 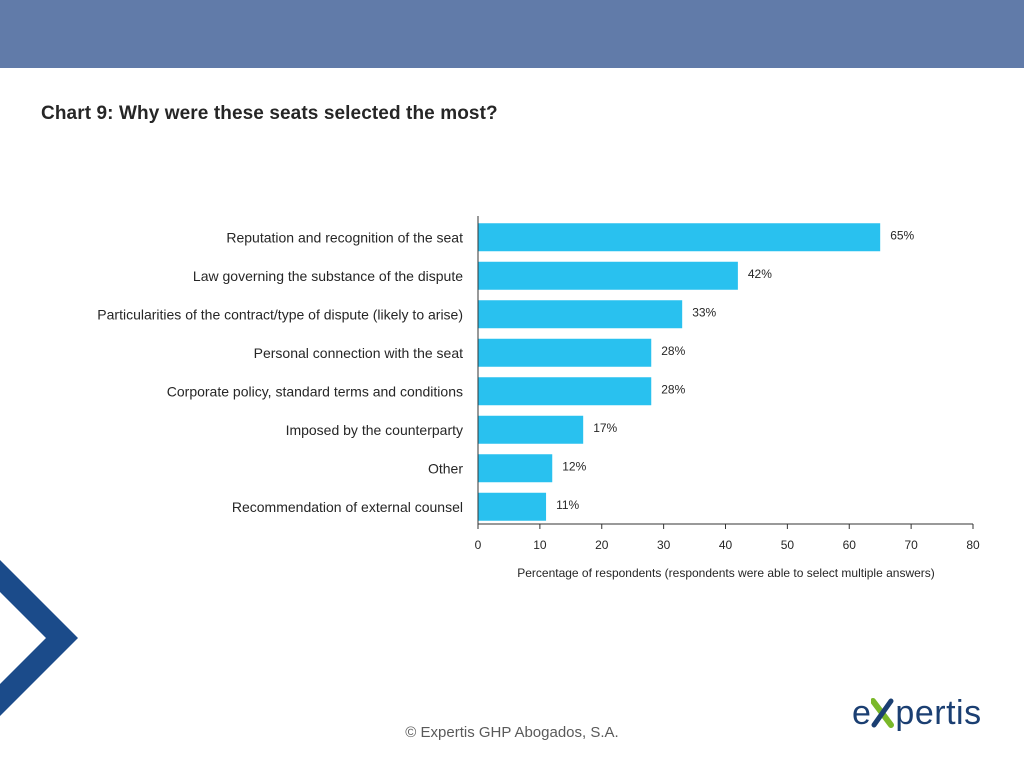 I want to click on top-banner, so click(x=512, y=34).